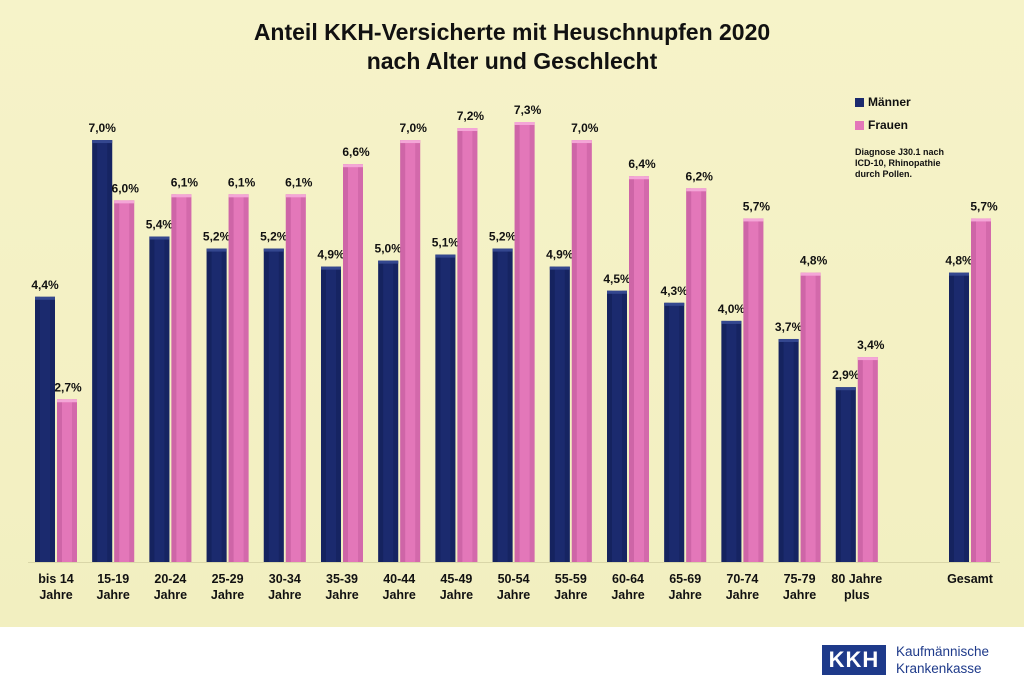 Image resolution: width=1024 pixels, height=682 pixels. Describe the element at coordinates (456, 579) in the screenshot. I see `x-tick-label: 45-49` at that location.